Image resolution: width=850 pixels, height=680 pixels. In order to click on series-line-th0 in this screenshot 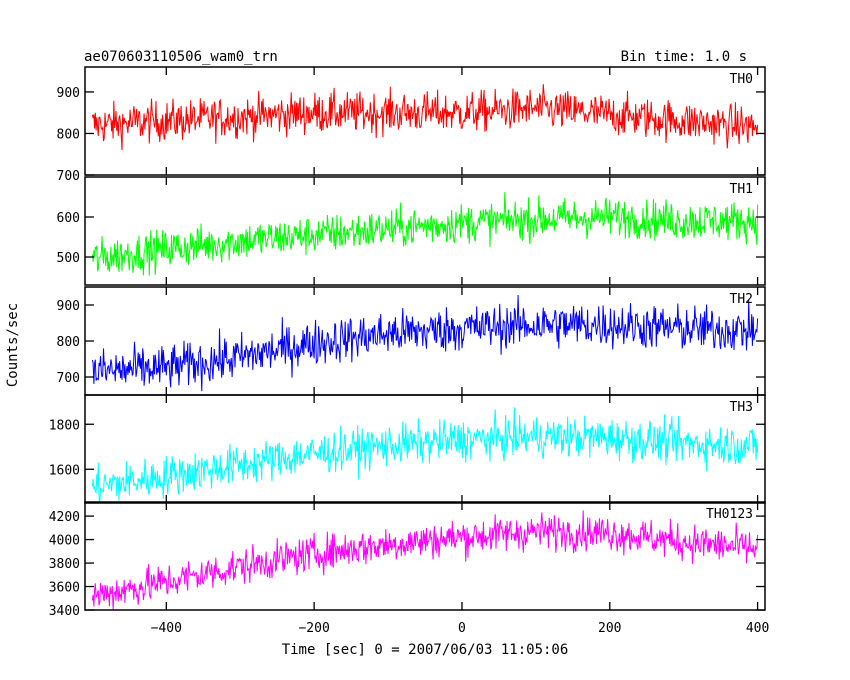, I will do `click(425, 117)`.